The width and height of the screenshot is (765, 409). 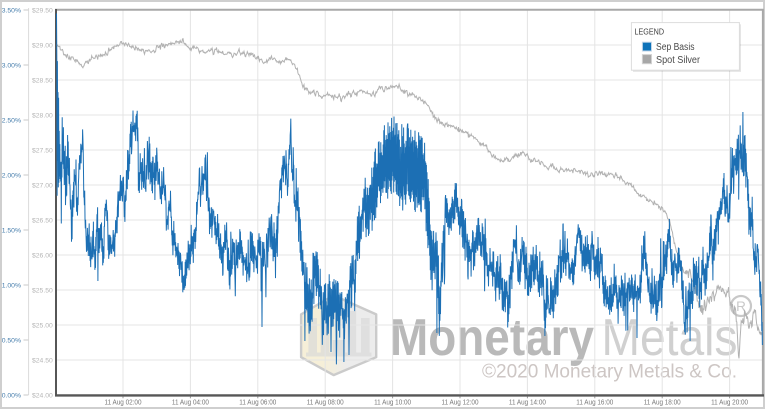 I want to click on svg-text: 3.00%, so click(x=11, y=65).